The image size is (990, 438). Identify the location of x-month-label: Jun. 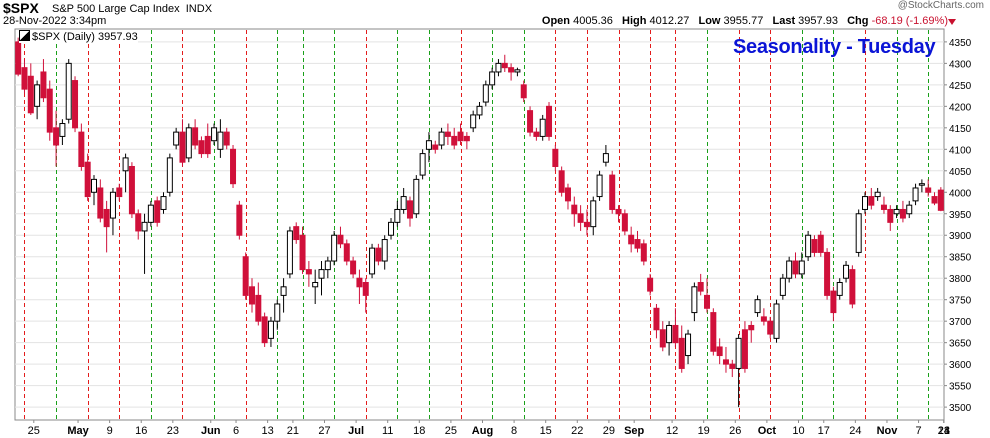
(211, 431).